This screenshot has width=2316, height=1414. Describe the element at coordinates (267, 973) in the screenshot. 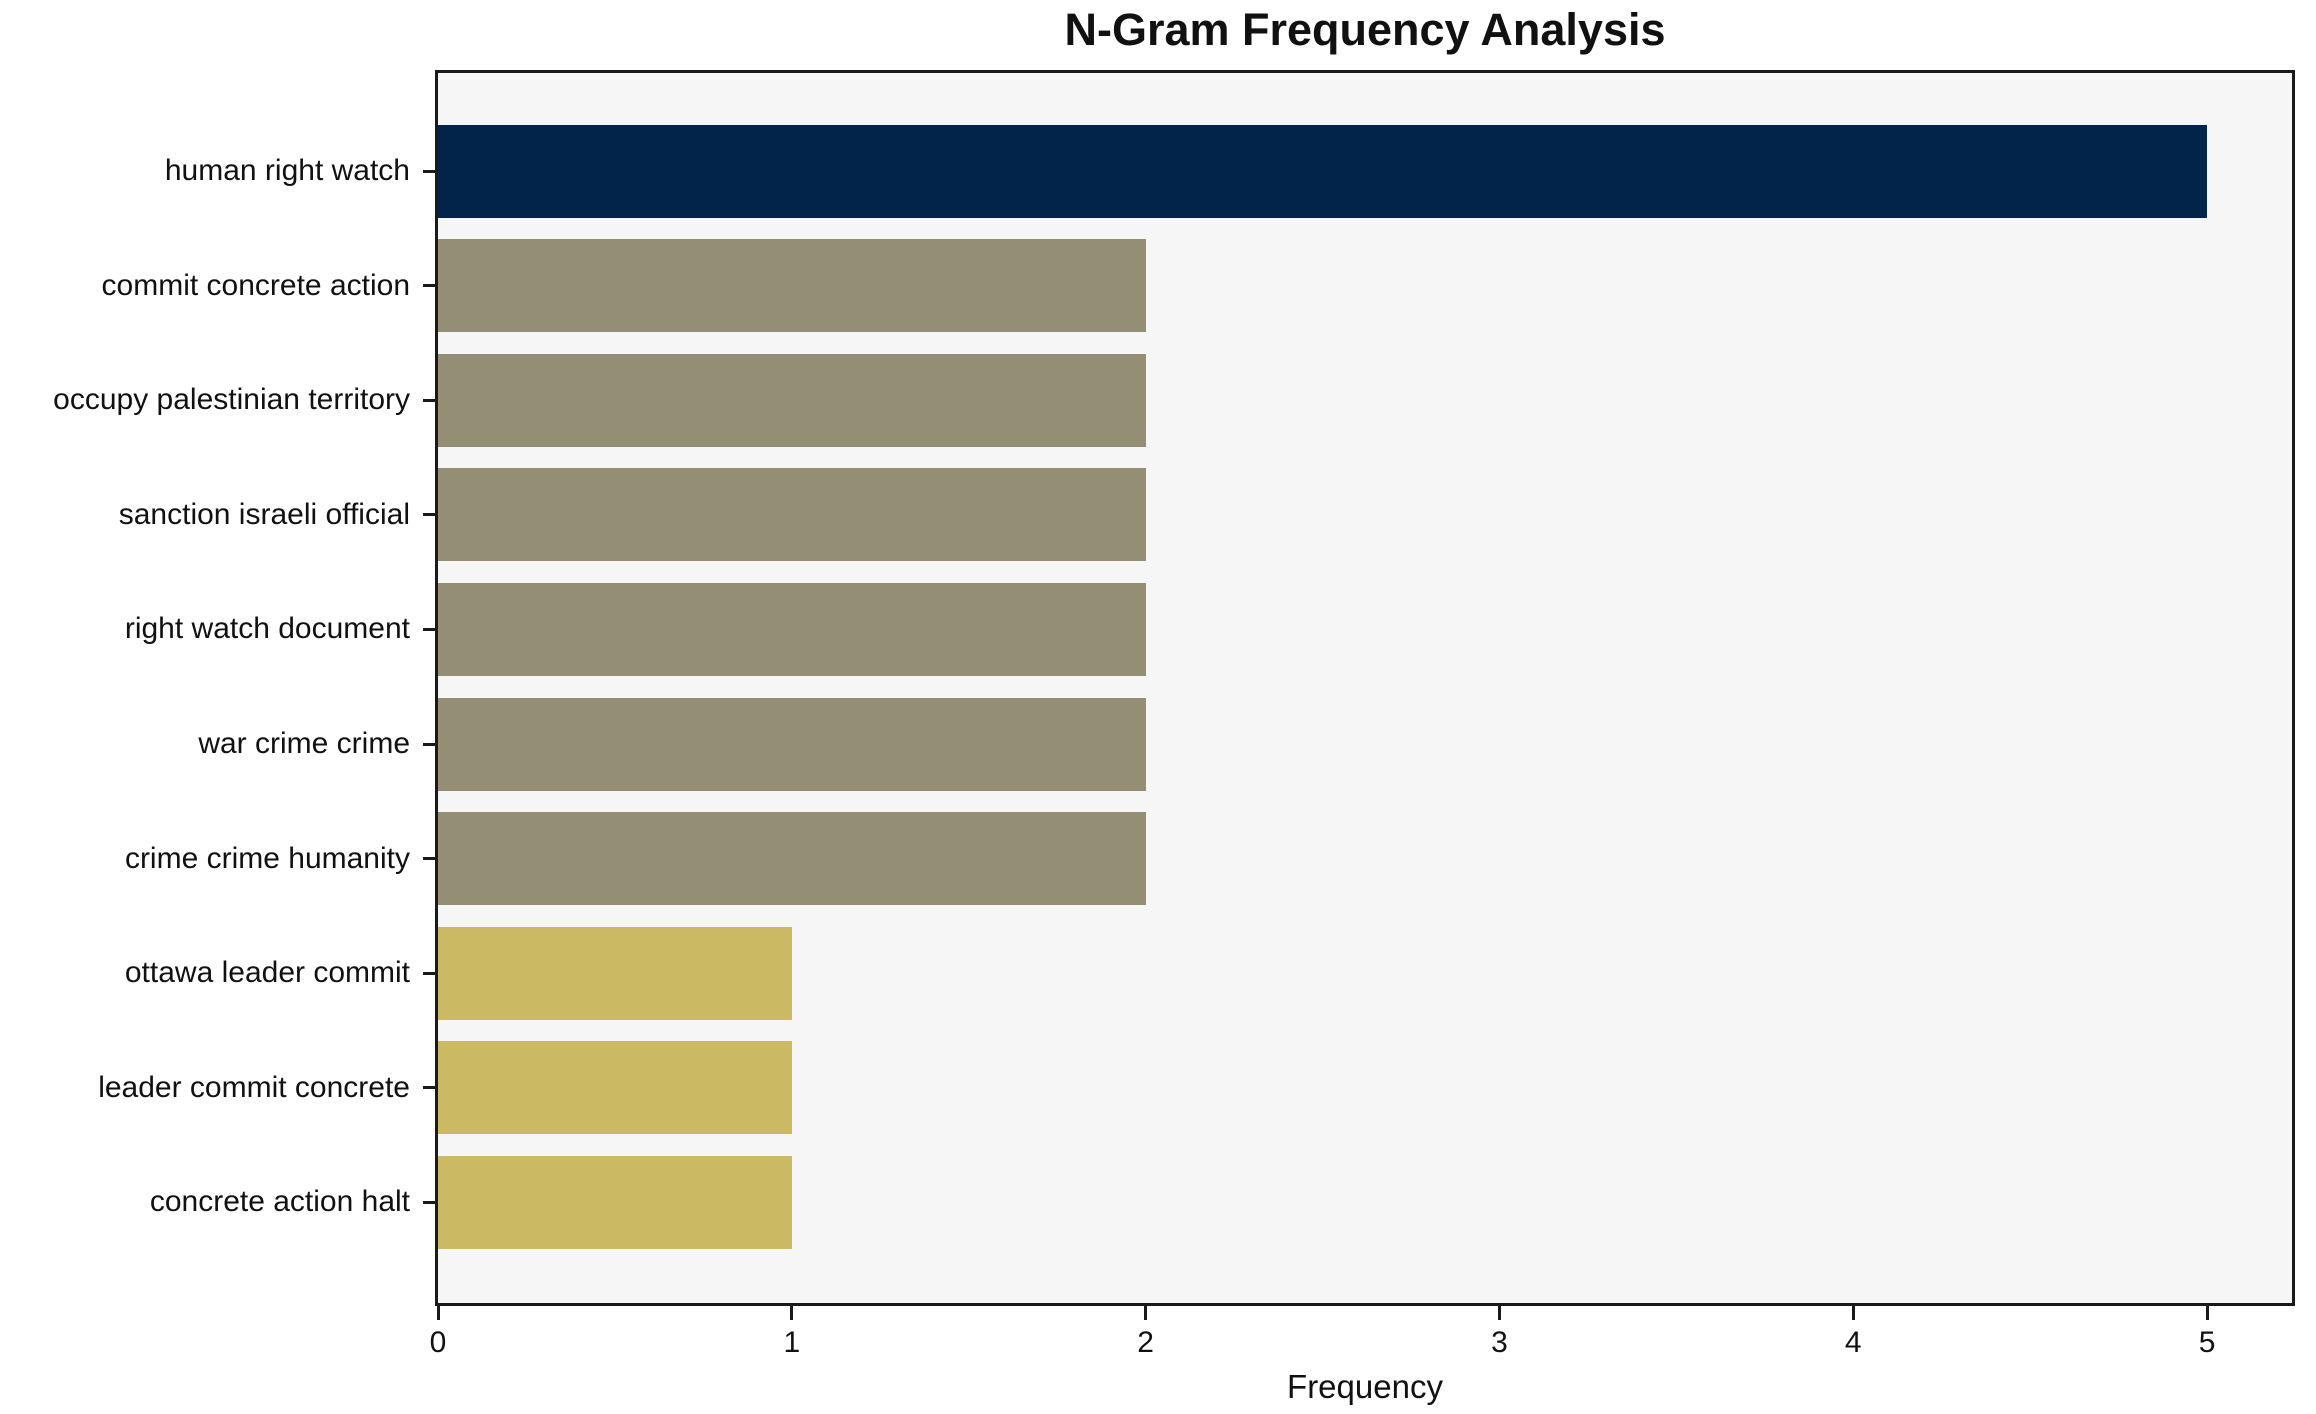

I see `y-tick-label: ottawa leader commit` at that location.